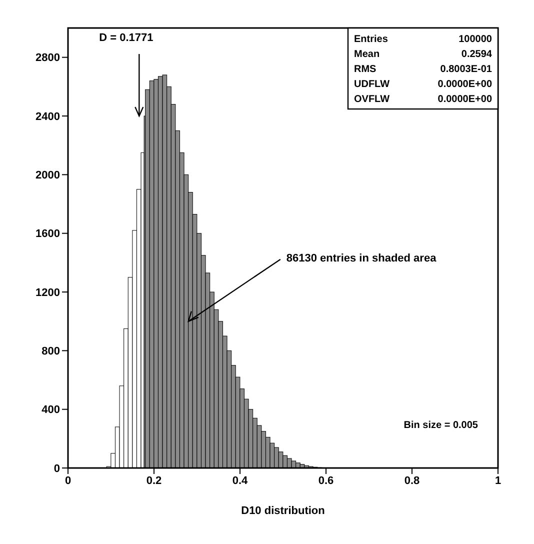 This screenshot has width=534, height=544. What do you see at coordinates (423, 69) in the screenshot?
I see `text: RMS 0.8003E-01` at bounding box center [423, 69].